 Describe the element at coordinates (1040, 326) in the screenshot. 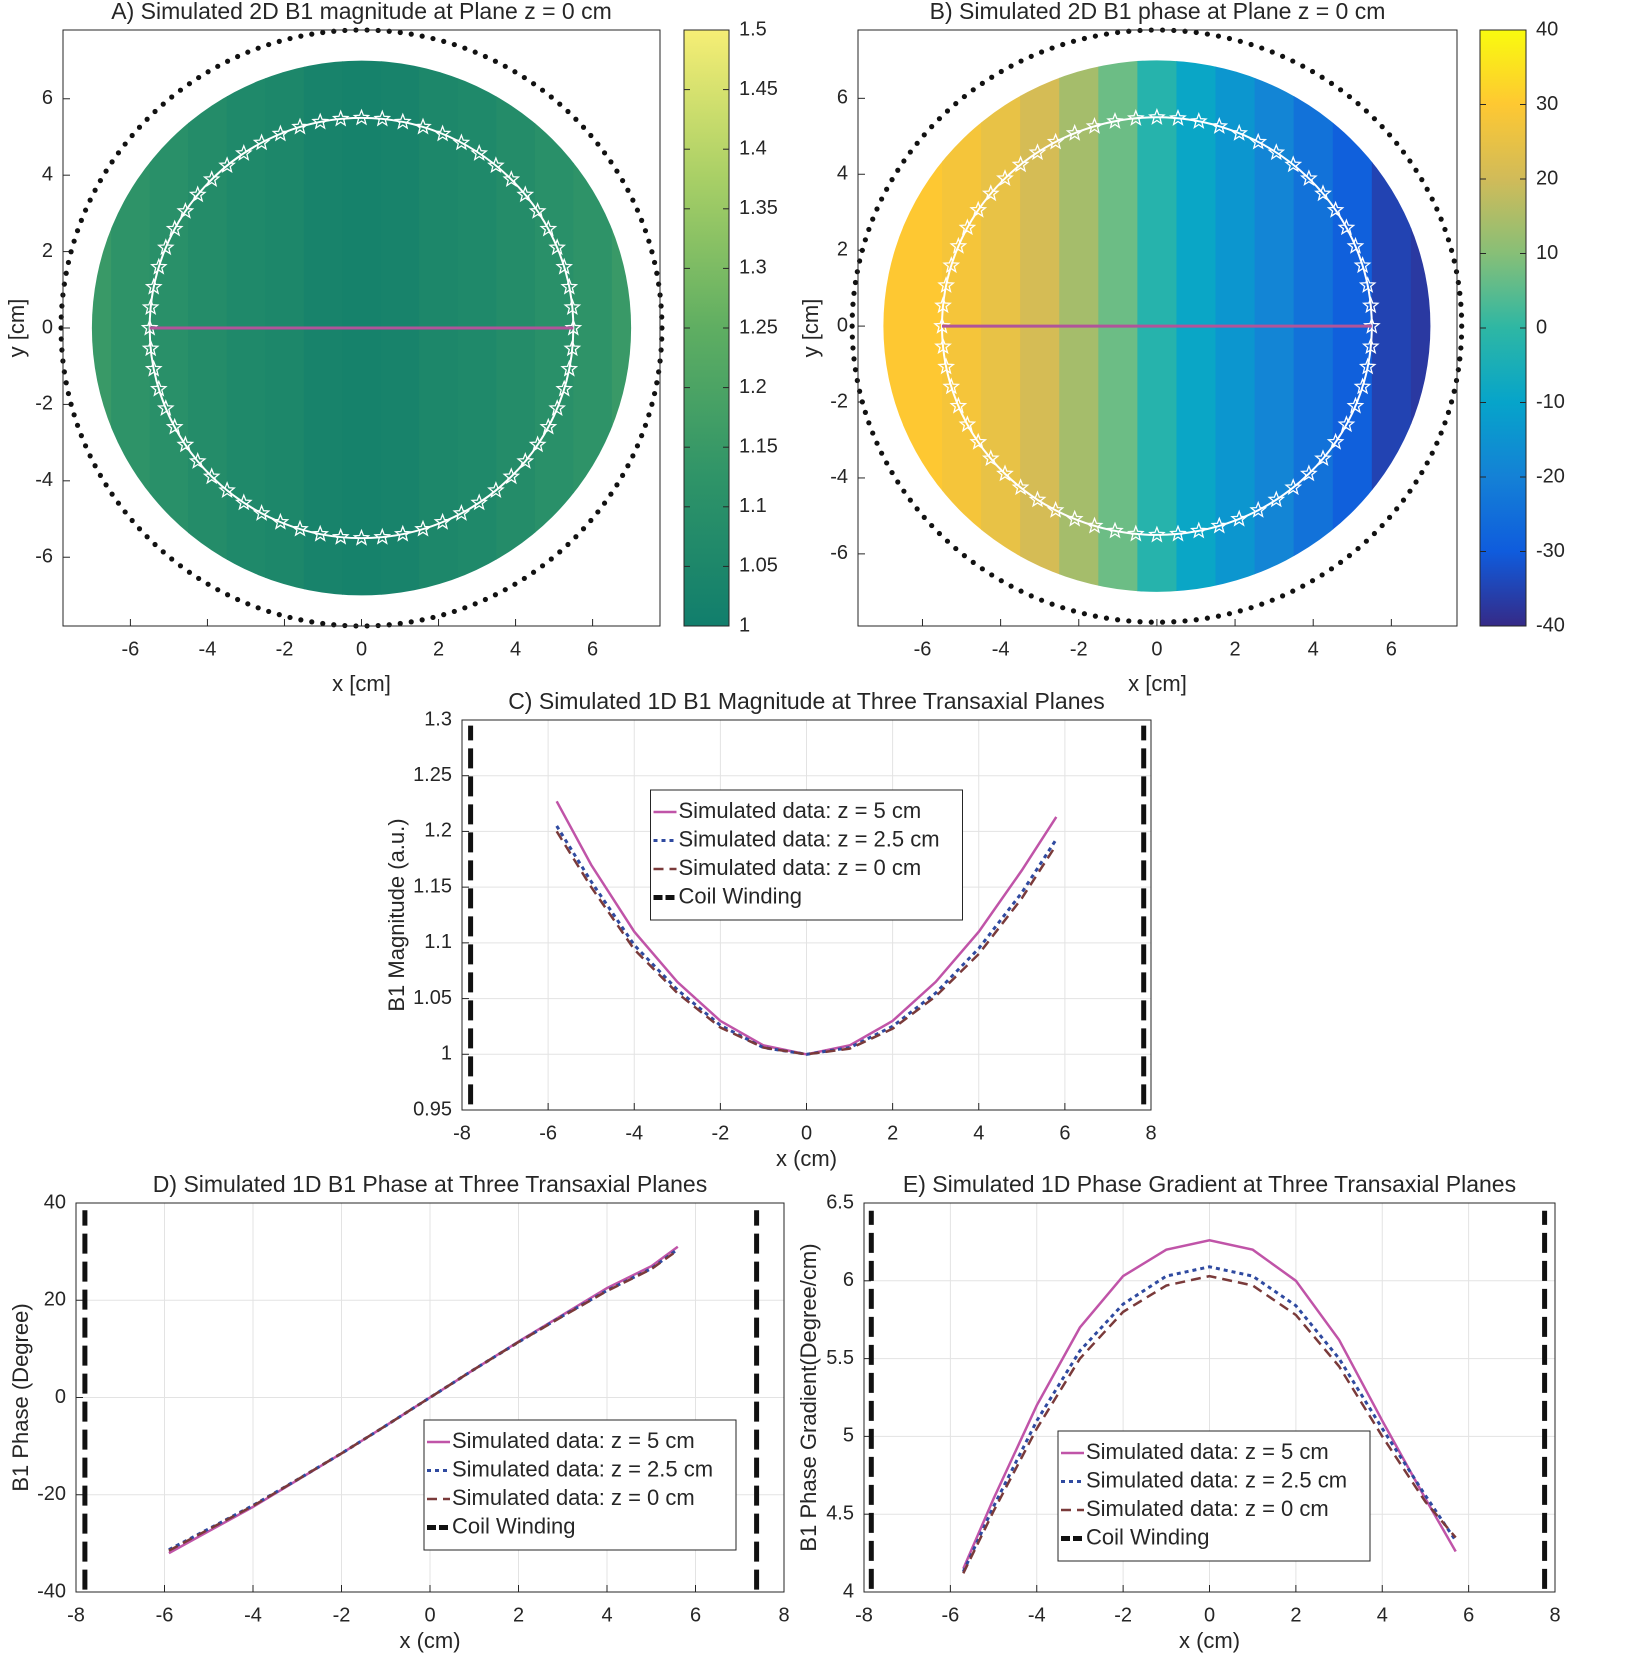

I see `field-band` at that location.